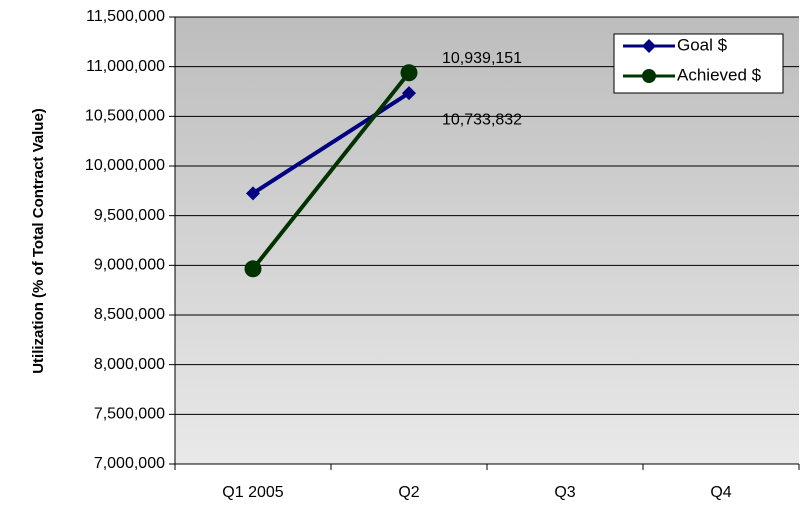  I want to click on series-markers, so click(331, 171).